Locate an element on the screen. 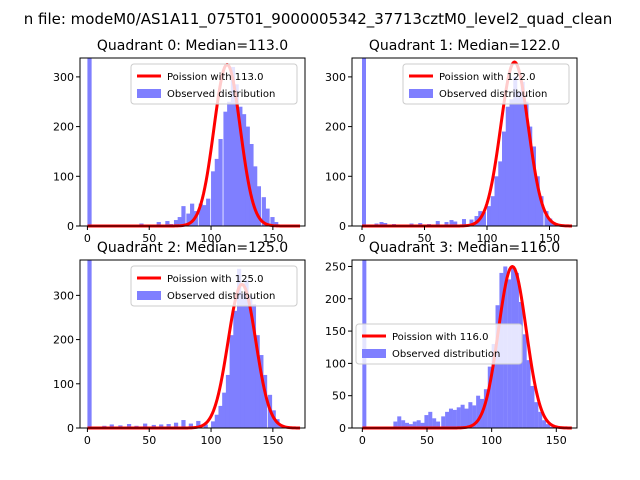  legend: Poission with 122.0 Observed distribution is located at coordinates (486, 84).